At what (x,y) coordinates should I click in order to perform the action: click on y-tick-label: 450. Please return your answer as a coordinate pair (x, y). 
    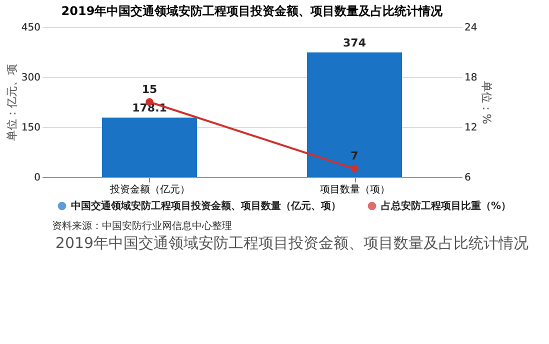
    Looking at the image, I should click on (30, 28).